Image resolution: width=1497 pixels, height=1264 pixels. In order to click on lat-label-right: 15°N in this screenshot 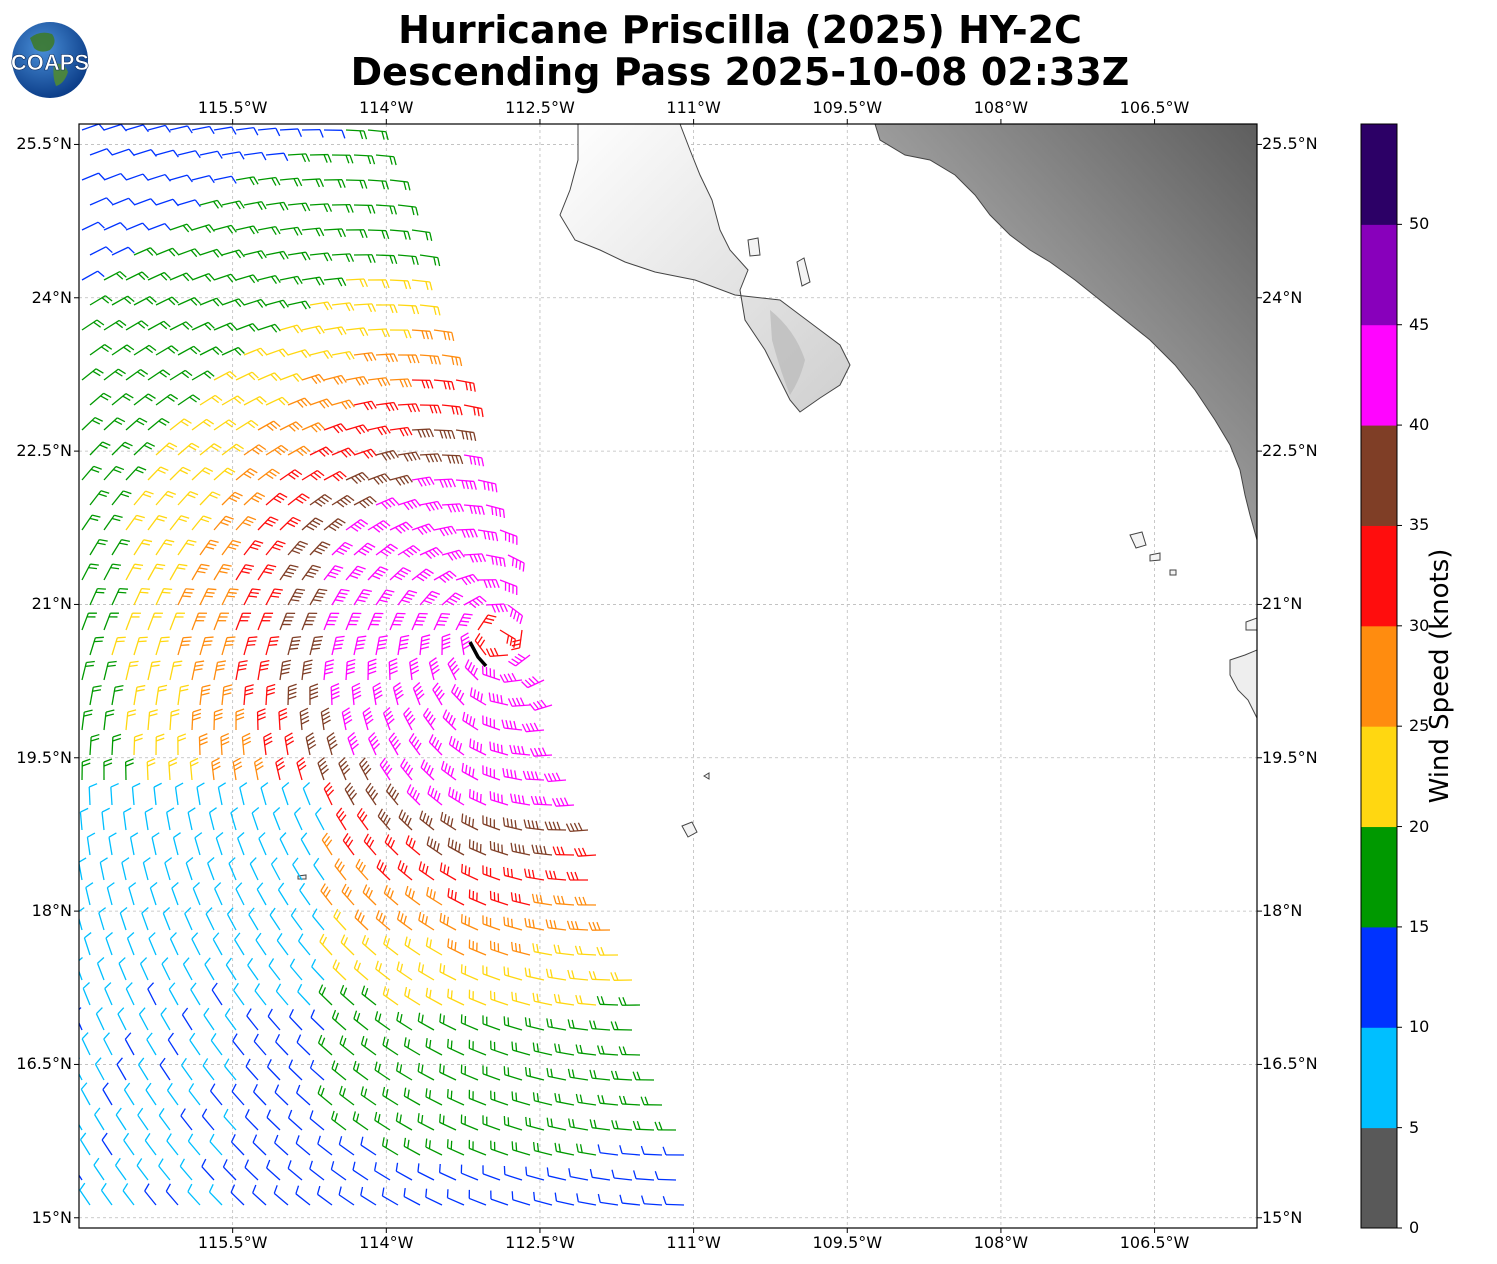, I will do `click(1282, 1217)`.